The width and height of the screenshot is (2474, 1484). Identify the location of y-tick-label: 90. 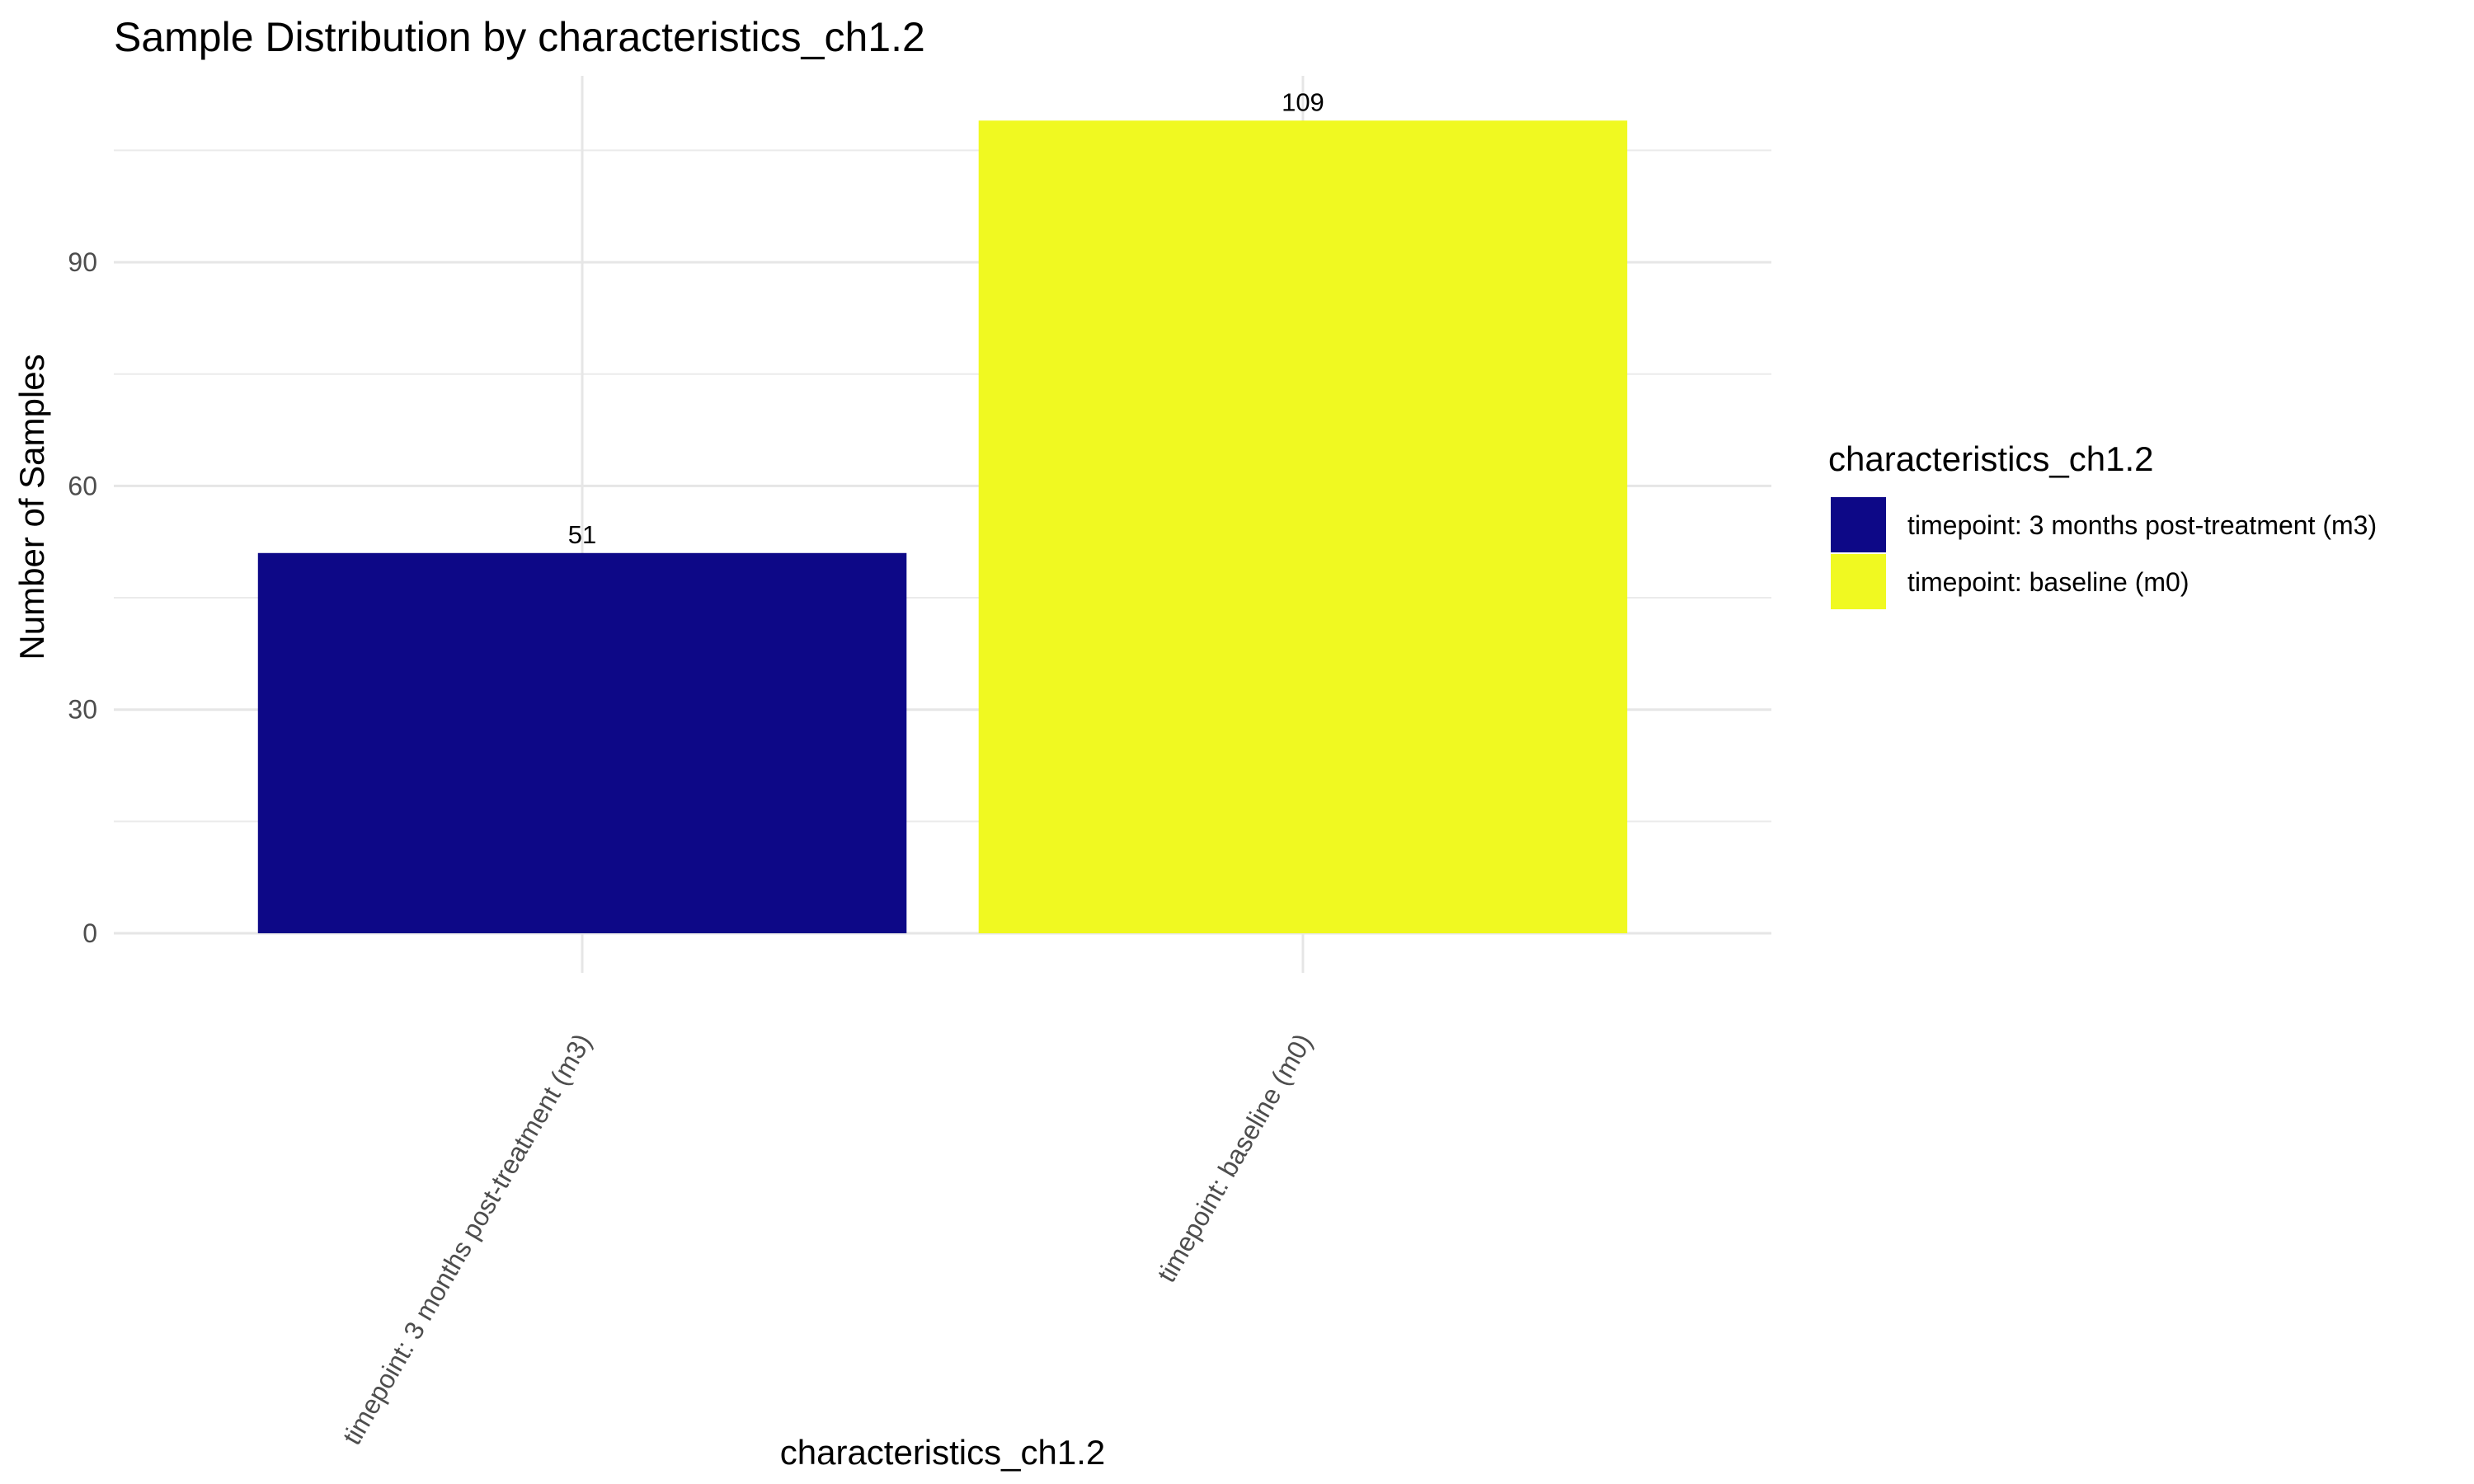
(82, 262).